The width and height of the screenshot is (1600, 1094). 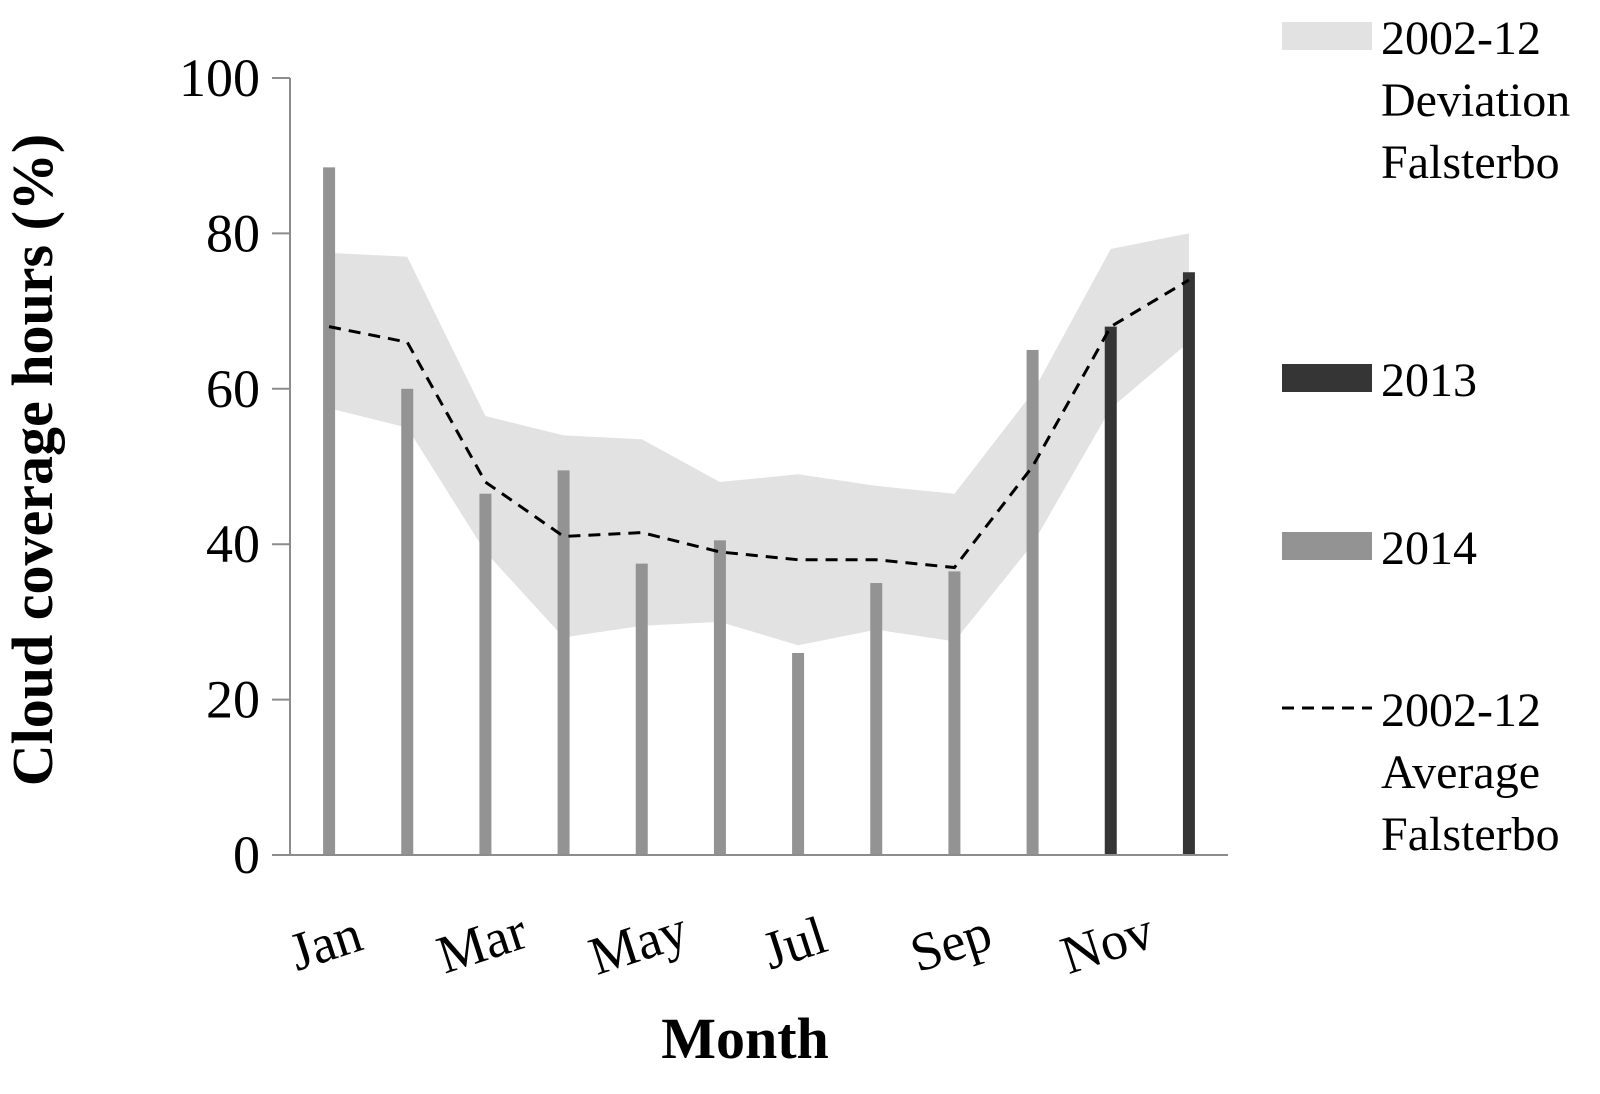 What do you see at coordinates (485, 674) in the screenshot?
I see `bar-2014-mar` at bounding box center [485, 674].